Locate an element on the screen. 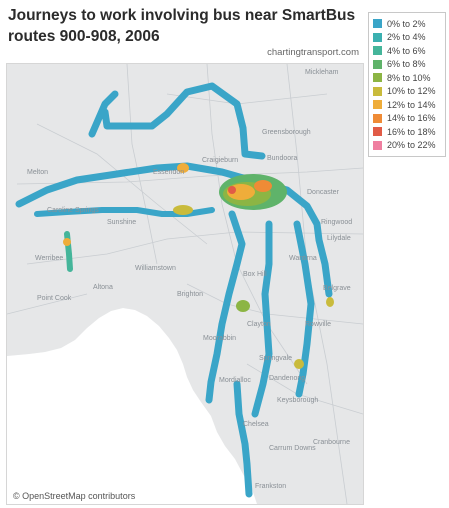 This screenshot has height=508, width=449. place-label: Mordialloc is located at coordinates (235, 380).